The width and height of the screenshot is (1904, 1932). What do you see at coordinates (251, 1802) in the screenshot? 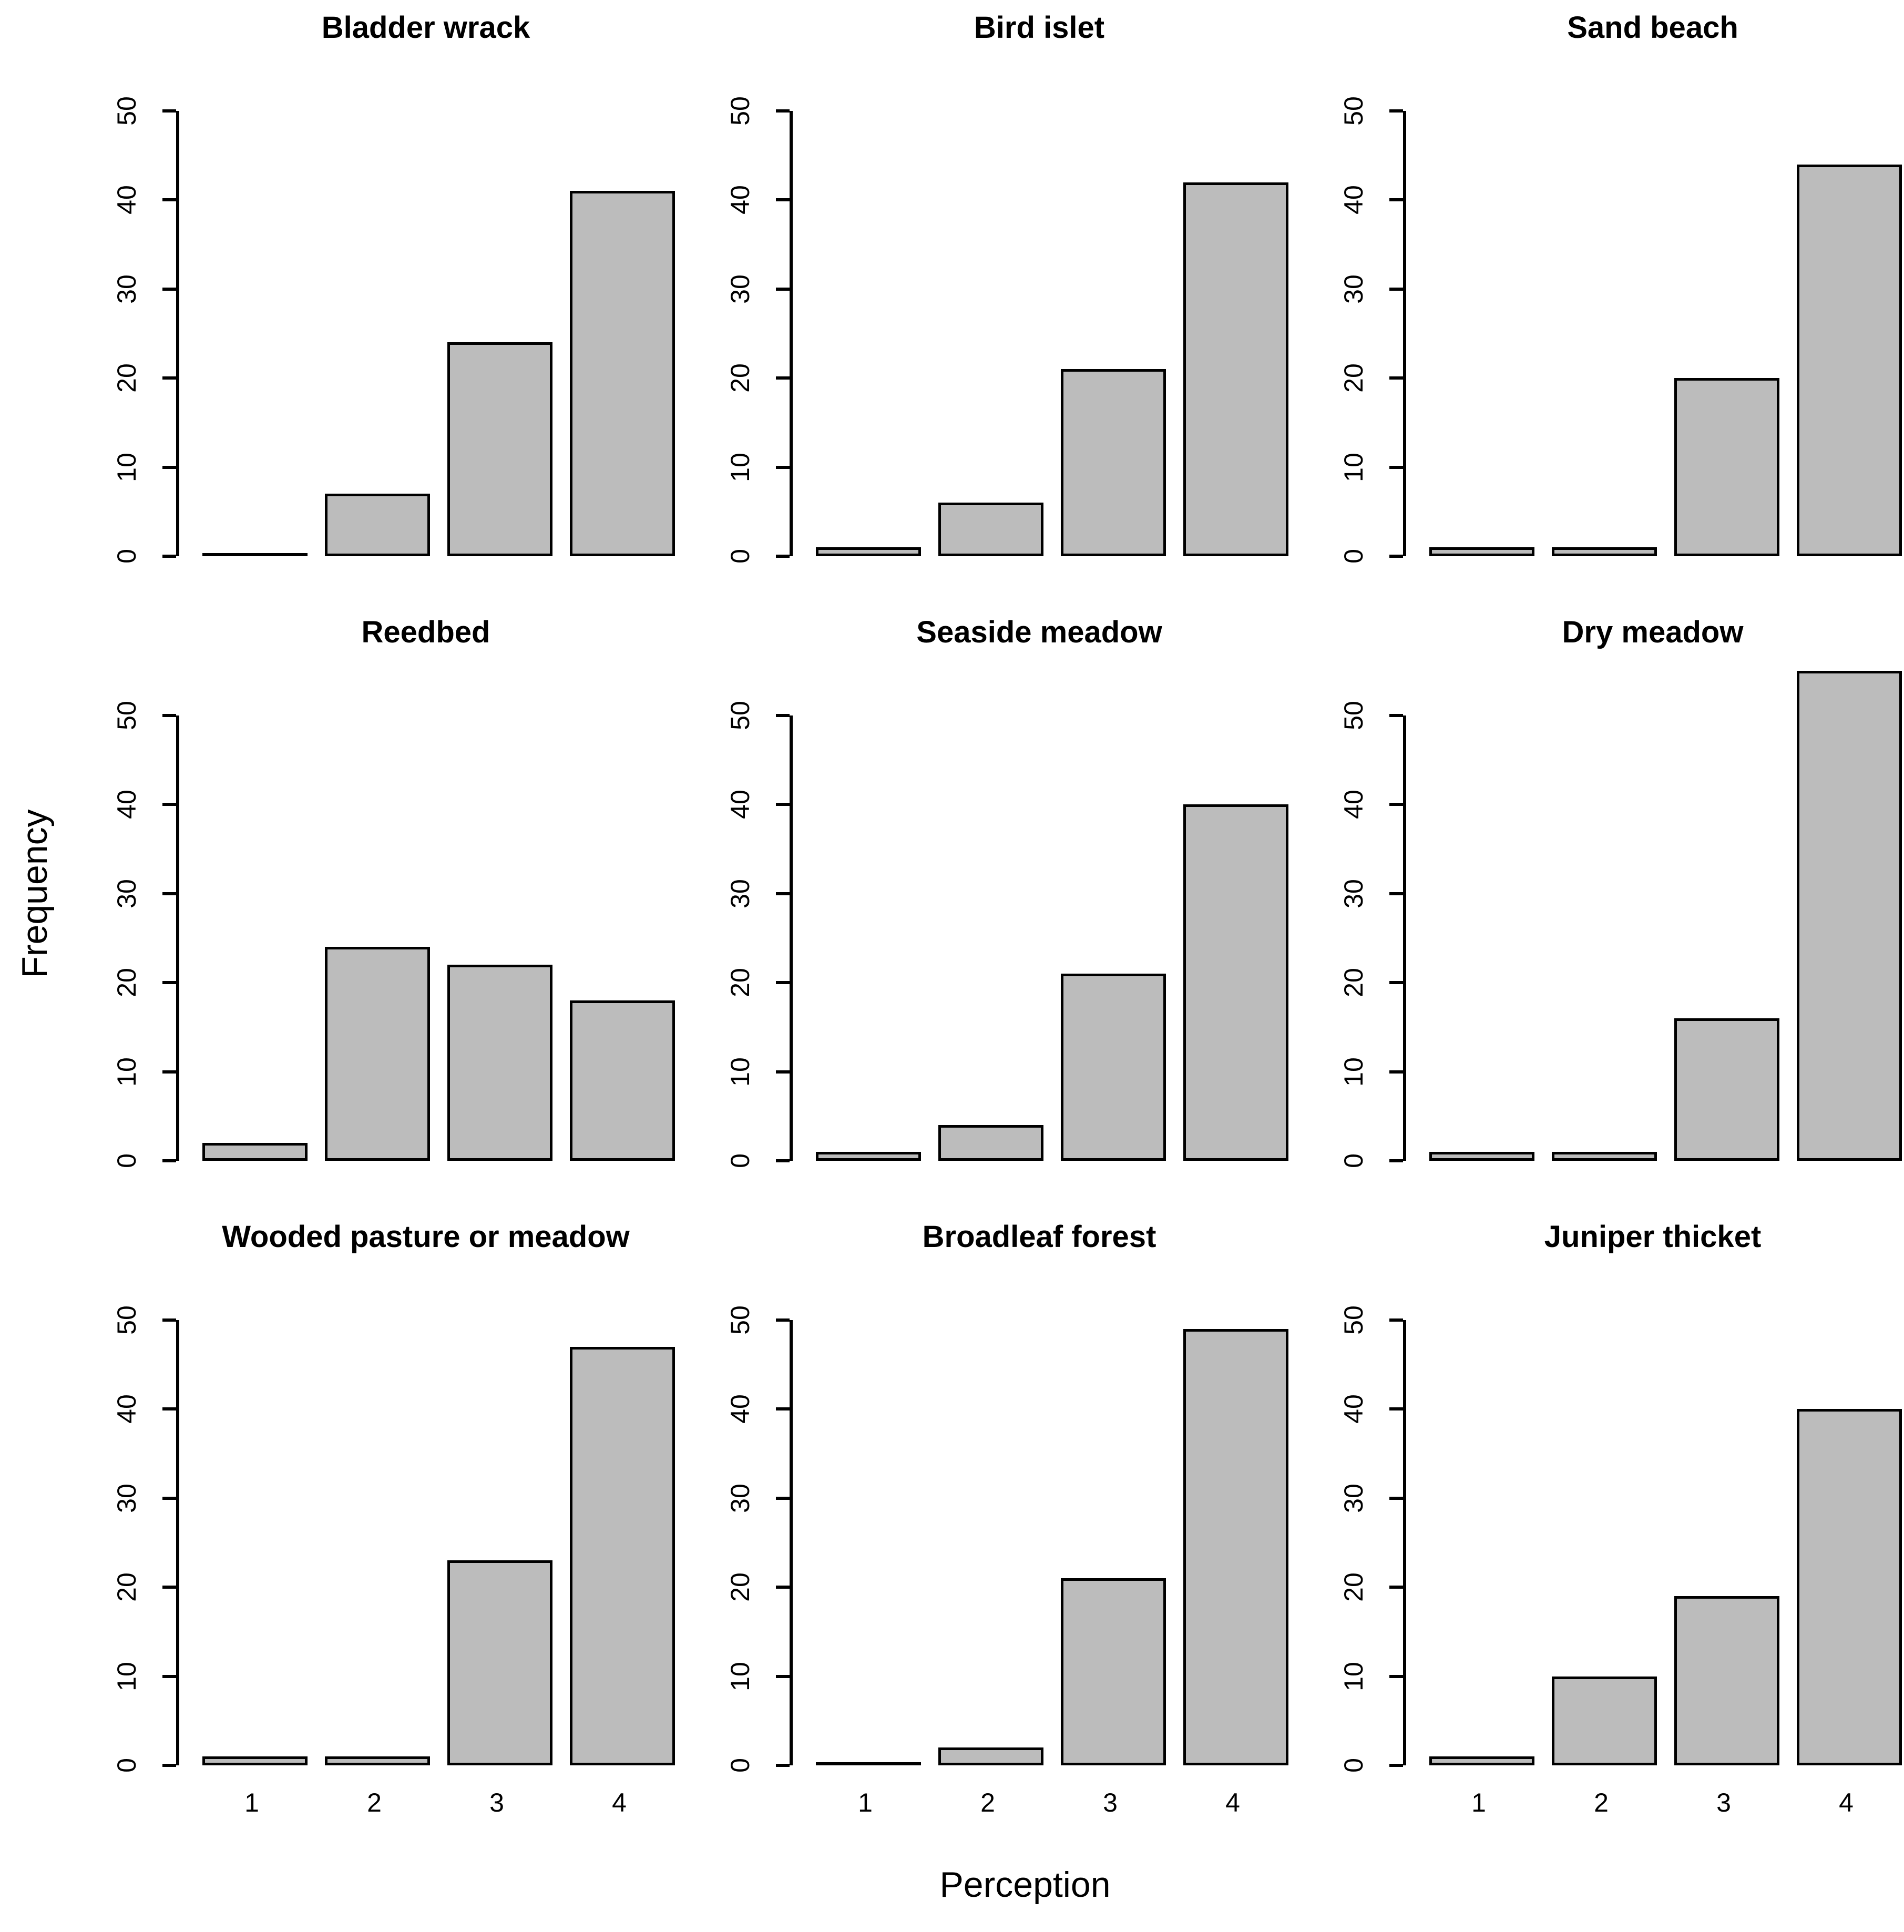
I see `x-tick-label: 1` at bounding box center [251, 1802].